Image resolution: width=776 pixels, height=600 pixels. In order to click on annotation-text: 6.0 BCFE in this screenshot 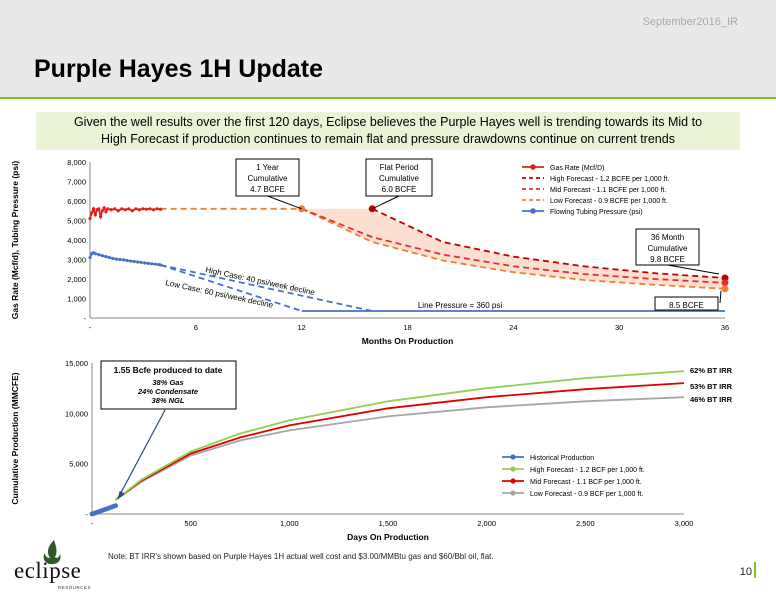, I will do `click(399, 189)`.